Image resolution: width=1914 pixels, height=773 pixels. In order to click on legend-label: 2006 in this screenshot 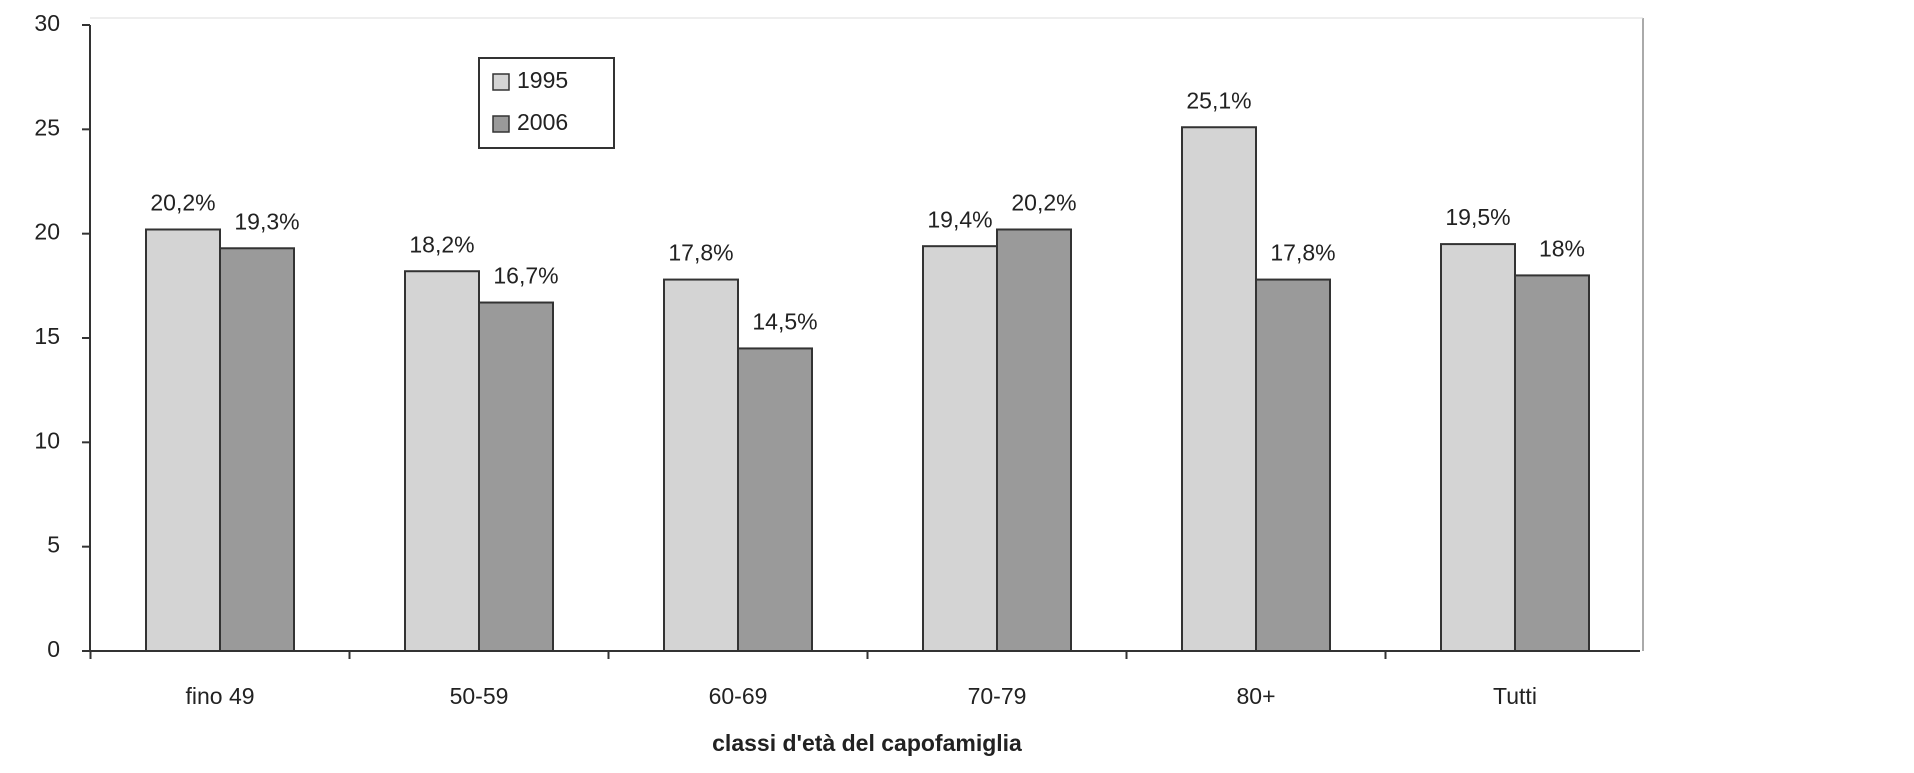, I will do `click(542, 122)`.